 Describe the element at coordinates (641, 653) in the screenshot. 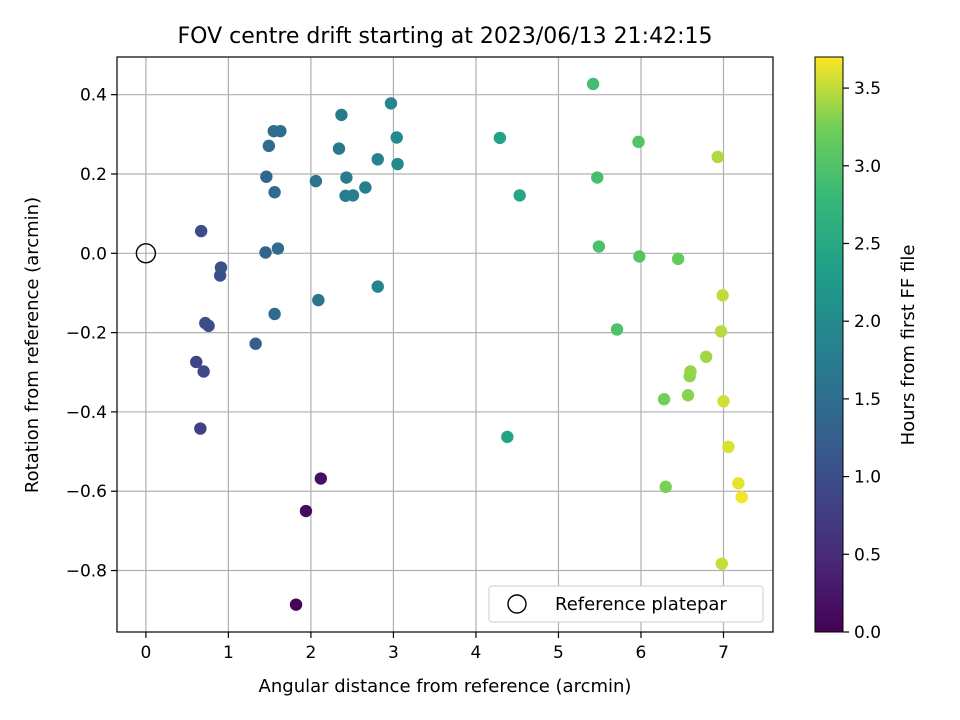

I see `x-tick-label: 6` at that location.